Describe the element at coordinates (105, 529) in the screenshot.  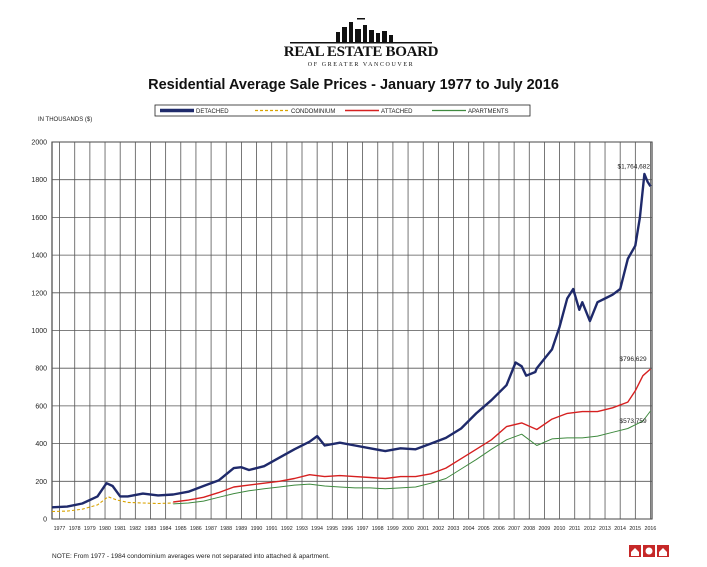
I see `x-tick-label: 1980` at that location.